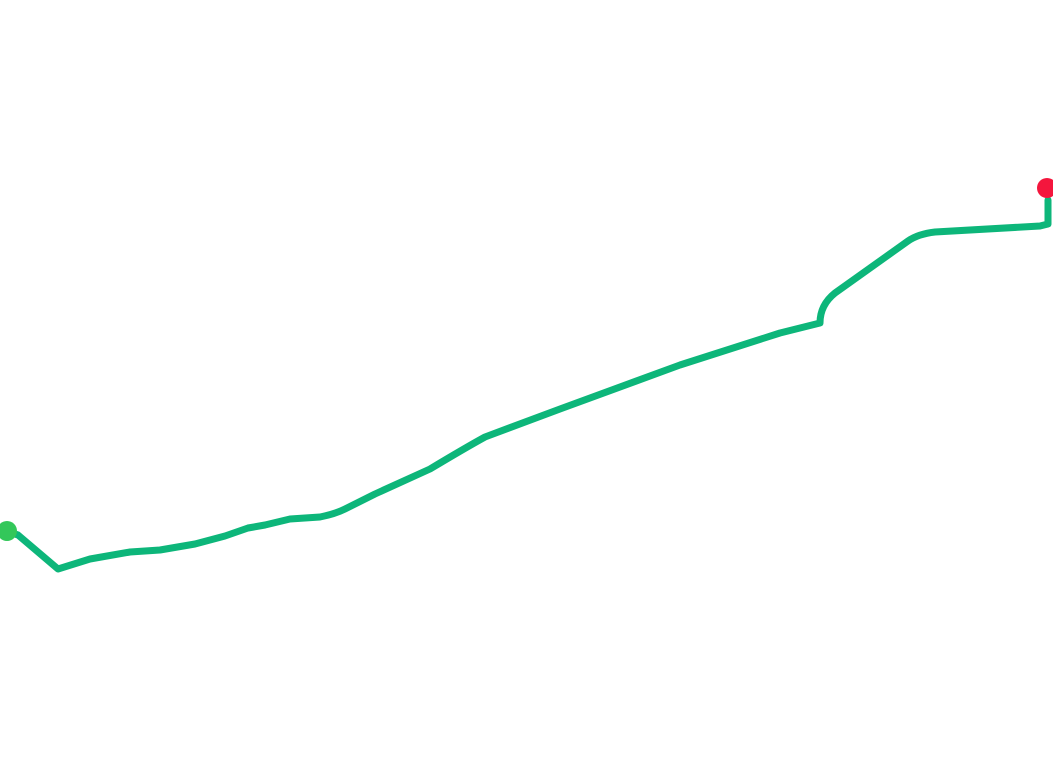  I want to click on end-marker, so click(1045, 188).